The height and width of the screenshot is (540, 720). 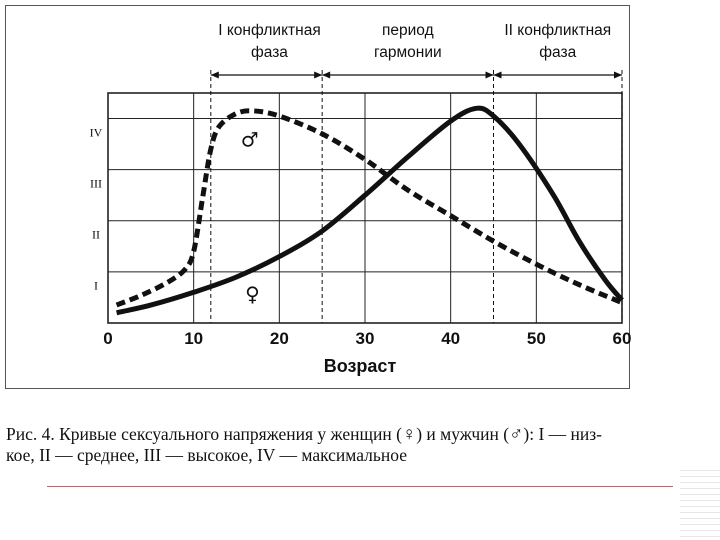 I want to click on x-tick-label: 20, so click(x=279, y=338).